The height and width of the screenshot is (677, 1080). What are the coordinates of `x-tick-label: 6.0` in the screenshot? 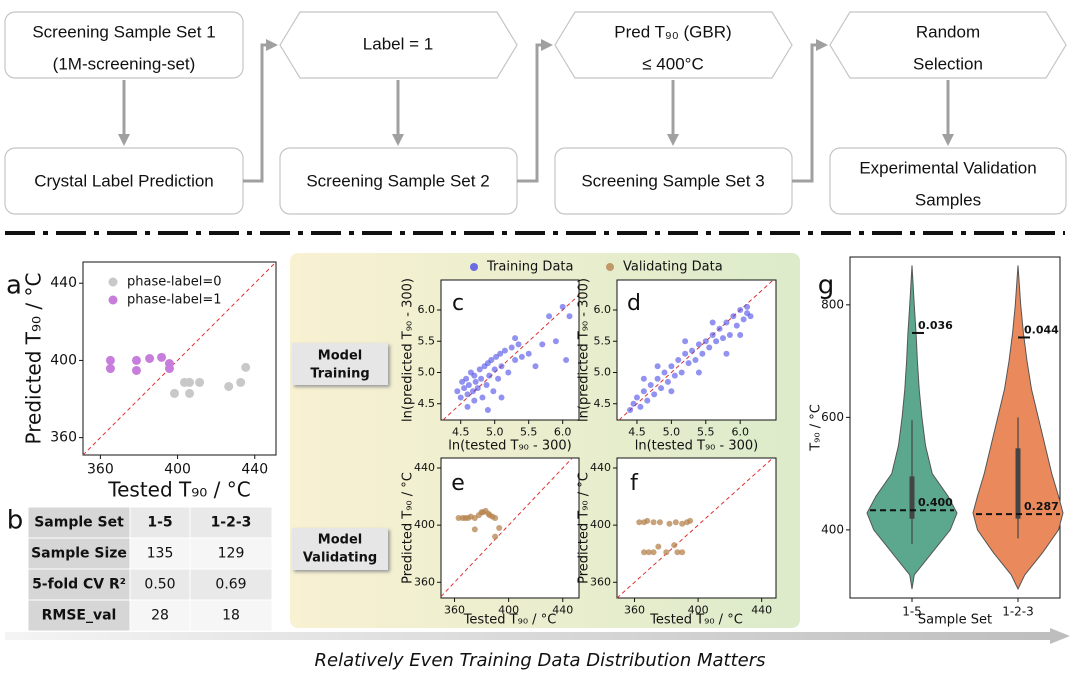 It's located at (563, 432).